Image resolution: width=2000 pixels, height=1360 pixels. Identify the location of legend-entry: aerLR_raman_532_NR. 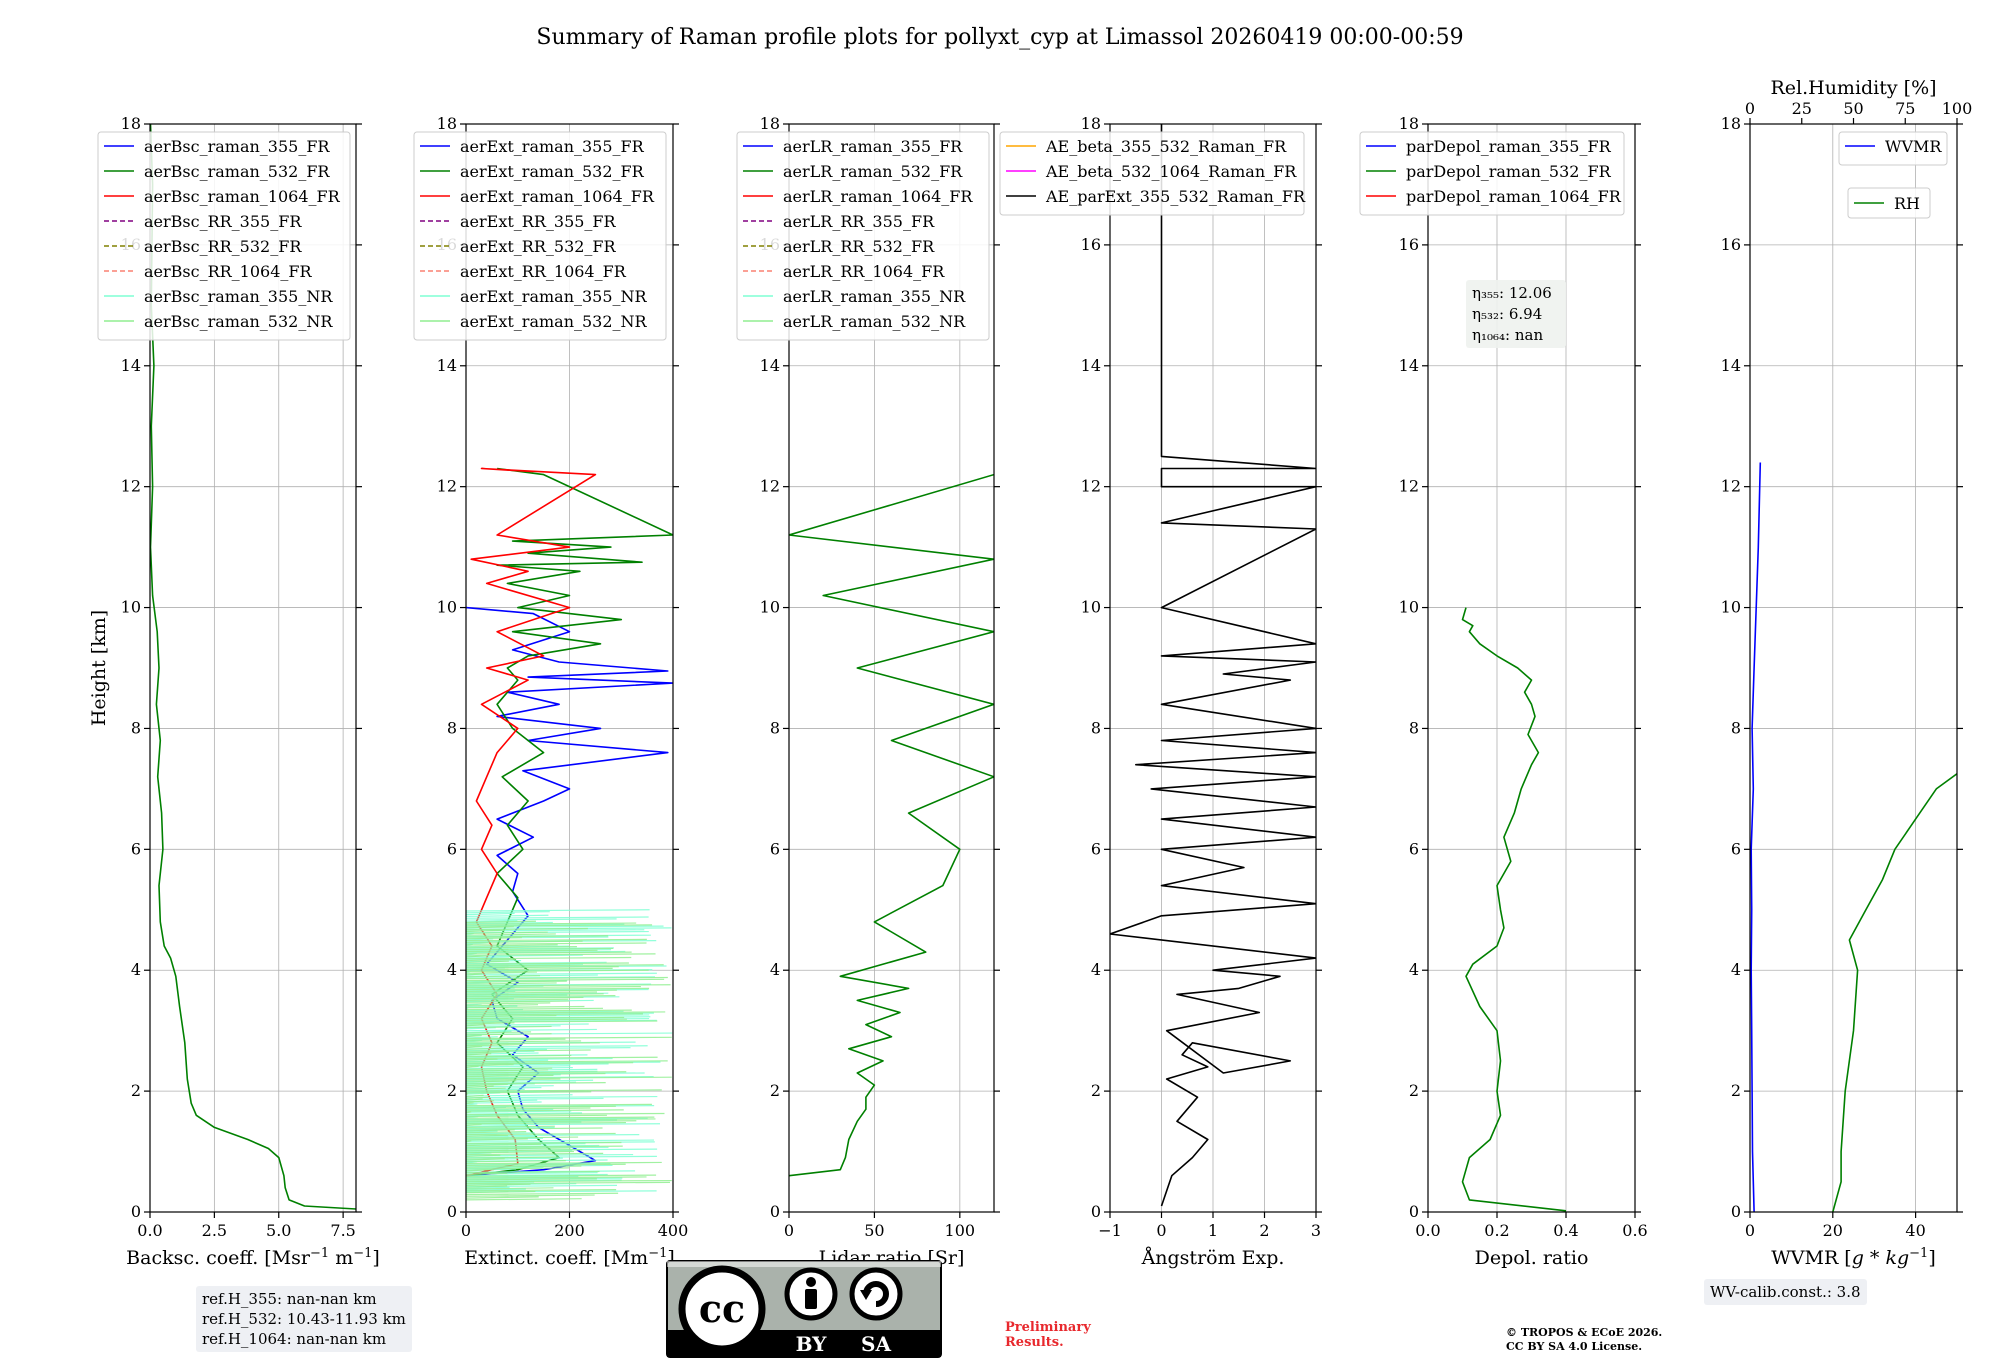
(874, 321).